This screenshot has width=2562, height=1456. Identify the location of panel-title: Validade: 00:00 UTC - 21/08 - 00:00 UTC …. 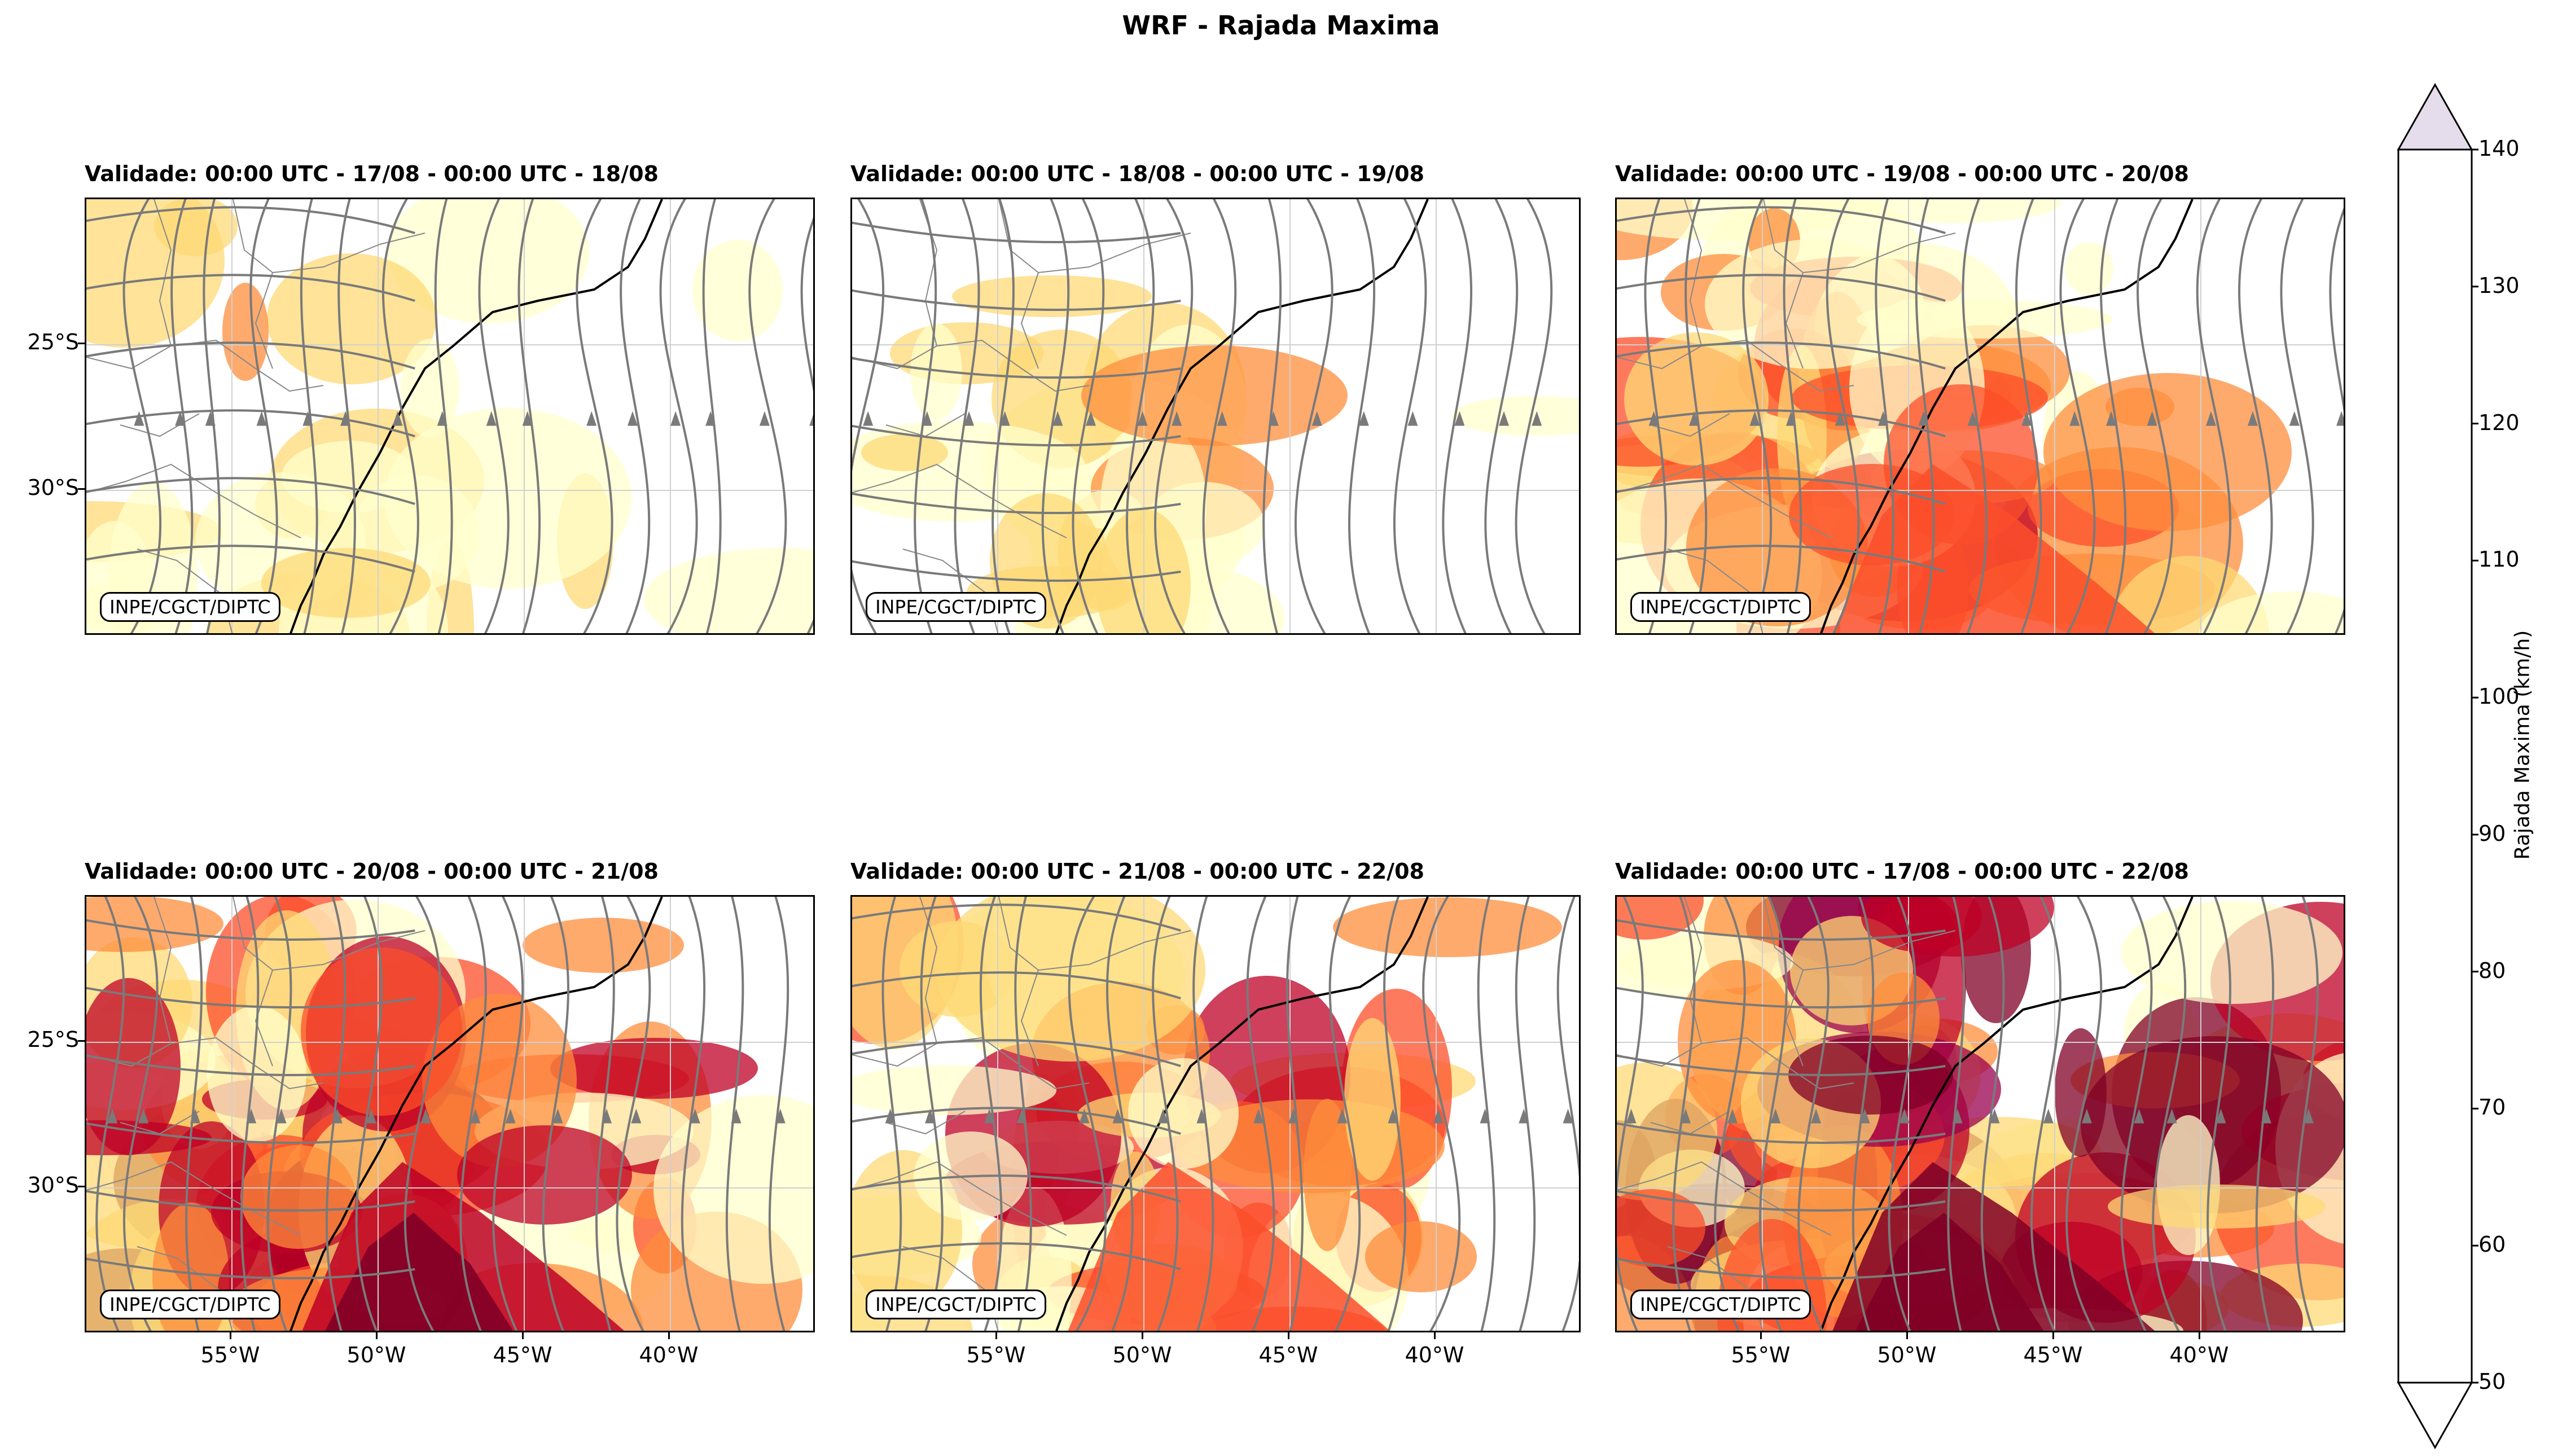
(1137, 872).